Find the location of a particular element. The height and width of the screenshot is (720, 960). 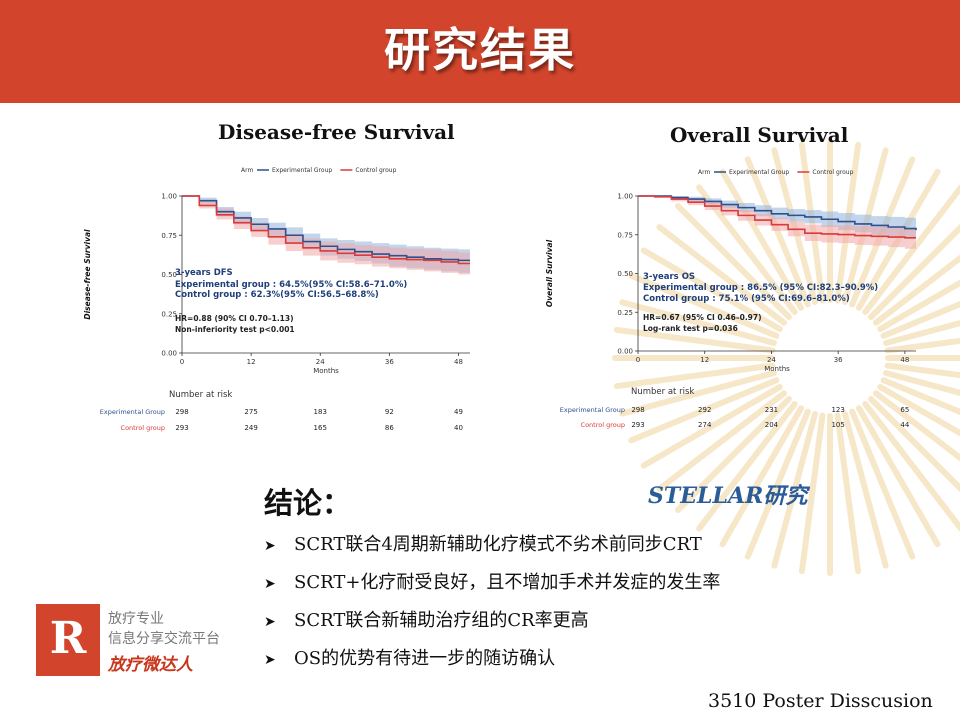

stats-annotation: HR=0.88 (90% CI 0.70–1.13) is located at coordinates (234, 318).